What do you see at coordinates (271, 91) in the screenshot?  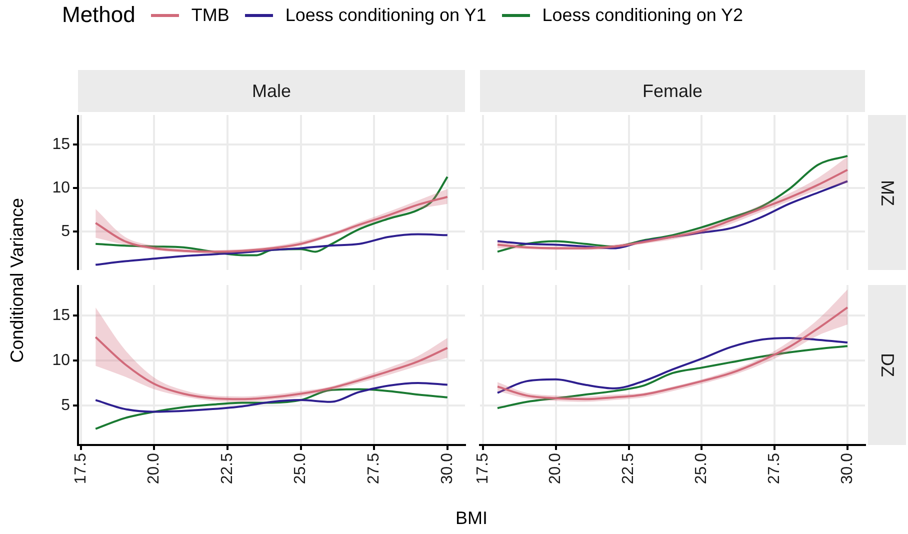 I see `chart-title: Male` at bounding box center [271, 91].